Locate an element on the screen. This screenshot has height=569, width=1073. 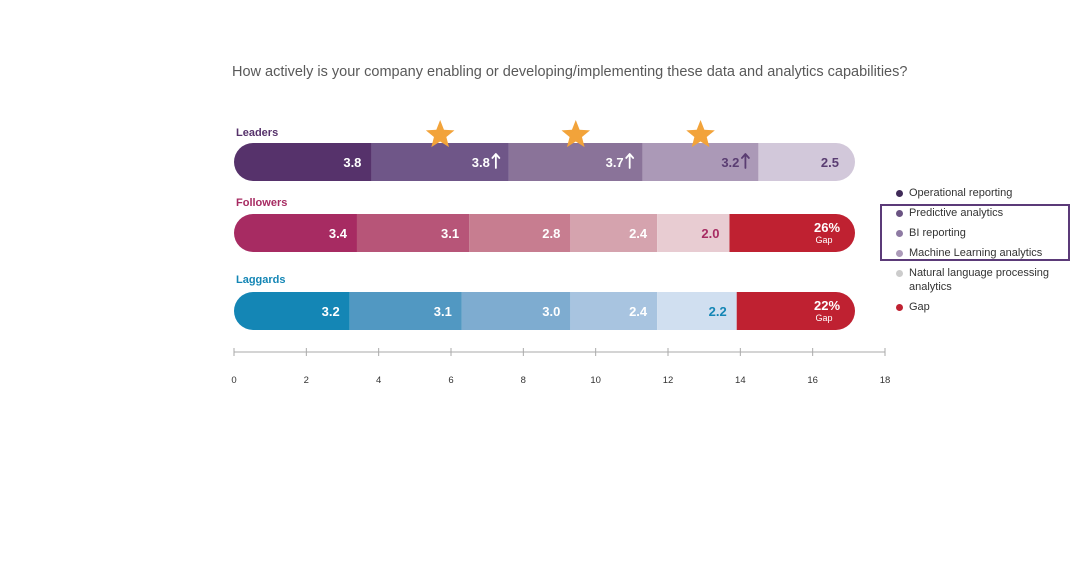
legend-label: Operational reporting is located at coordinates (961, 193).